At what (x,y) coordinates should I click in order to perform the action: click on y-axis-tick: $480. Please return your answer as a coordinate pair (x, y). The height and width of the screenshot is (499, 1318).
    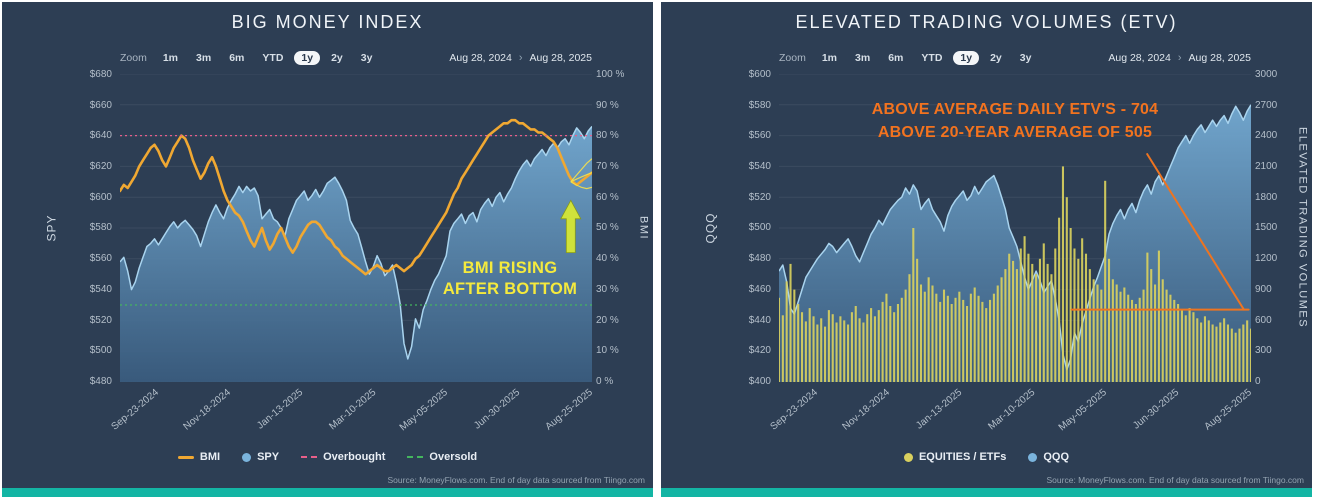
    Looking at the image, I should click on (759, 259).